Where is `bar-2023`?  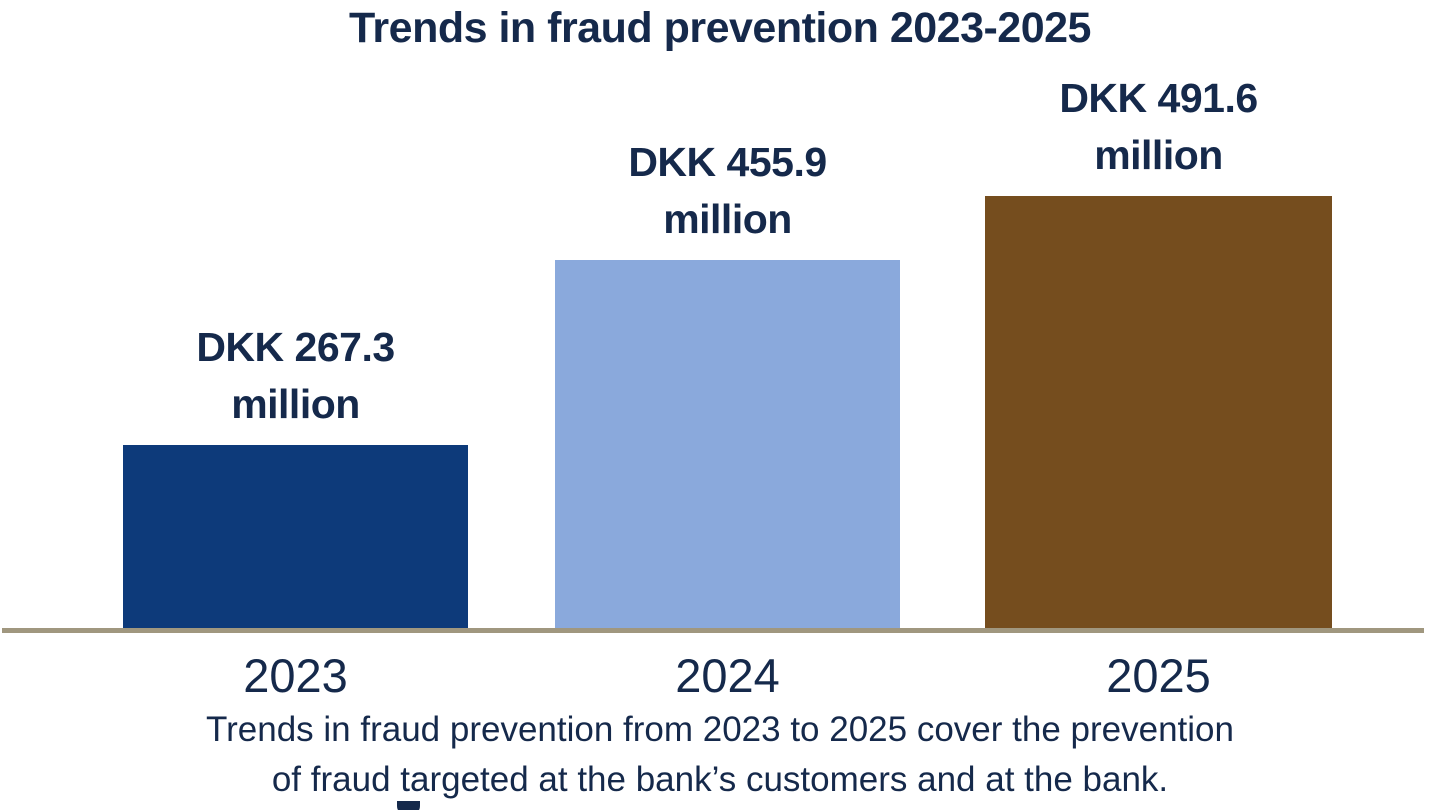 bar-2023 is located at coordinates (295, 536).